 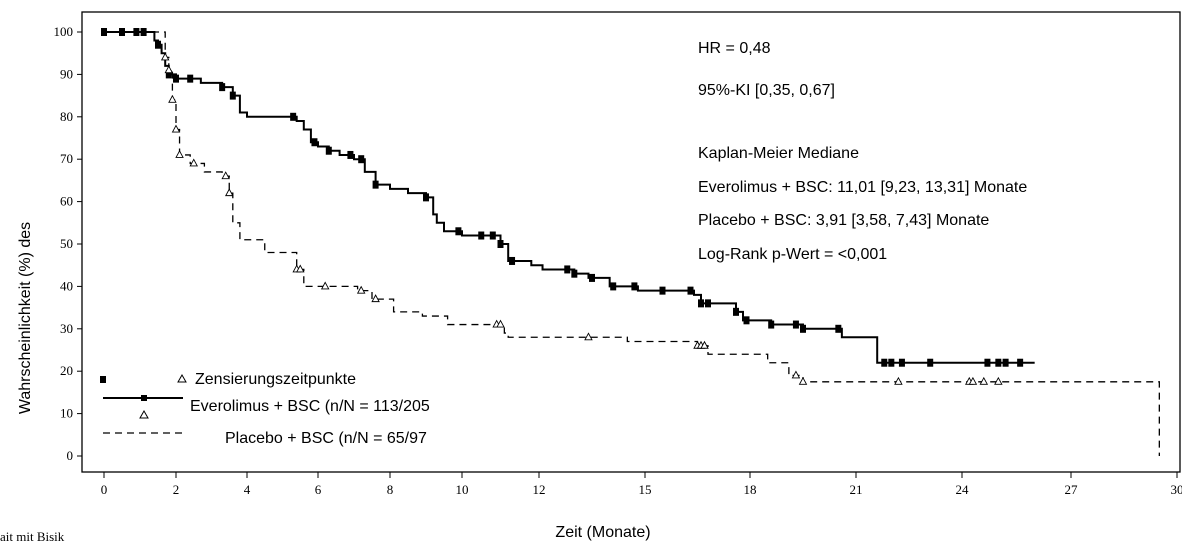 I want to click on annotation-km-title: Kaplan-Meier Mediane, so click(x=778, y=153).